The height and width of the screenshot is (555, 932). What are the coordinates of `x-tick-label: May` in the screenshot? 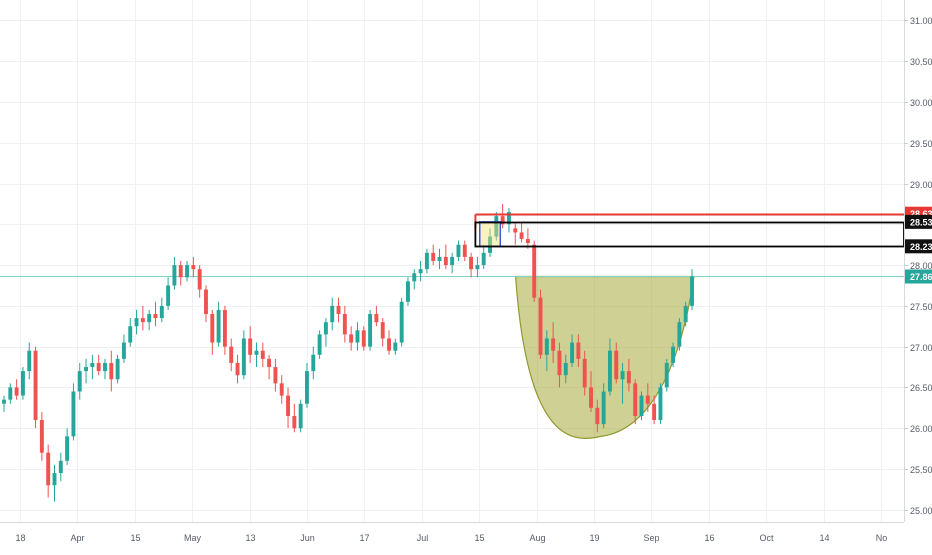 It's located at (193, 538).